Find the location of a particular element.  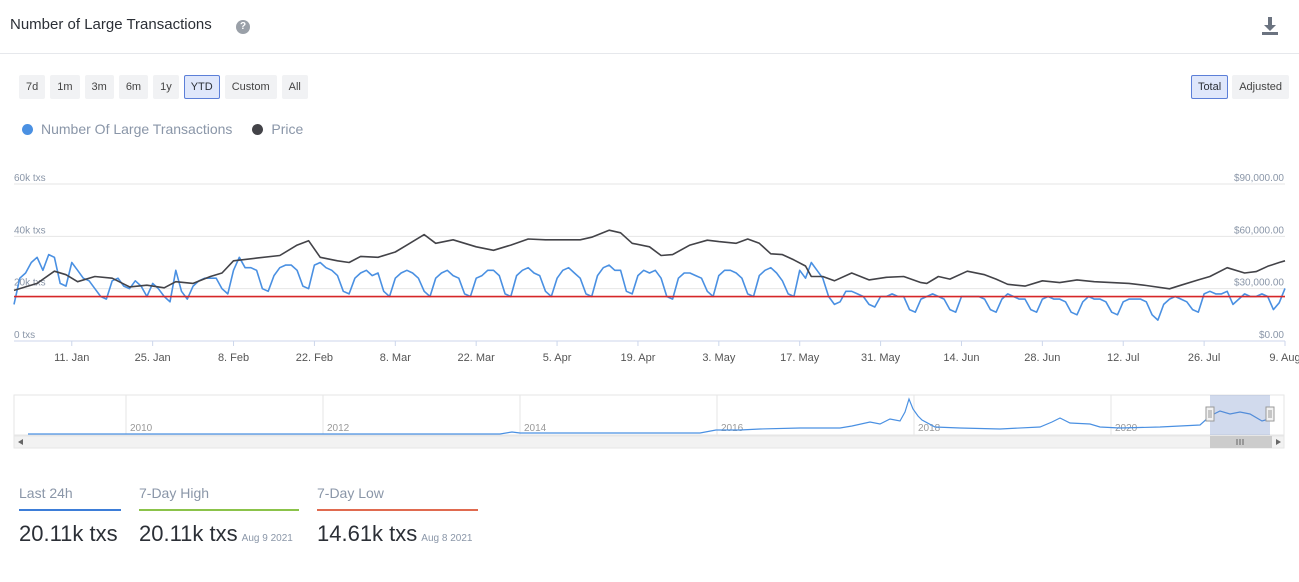

x-tick-label: 22. Feb is located at coordinates (314, 358).